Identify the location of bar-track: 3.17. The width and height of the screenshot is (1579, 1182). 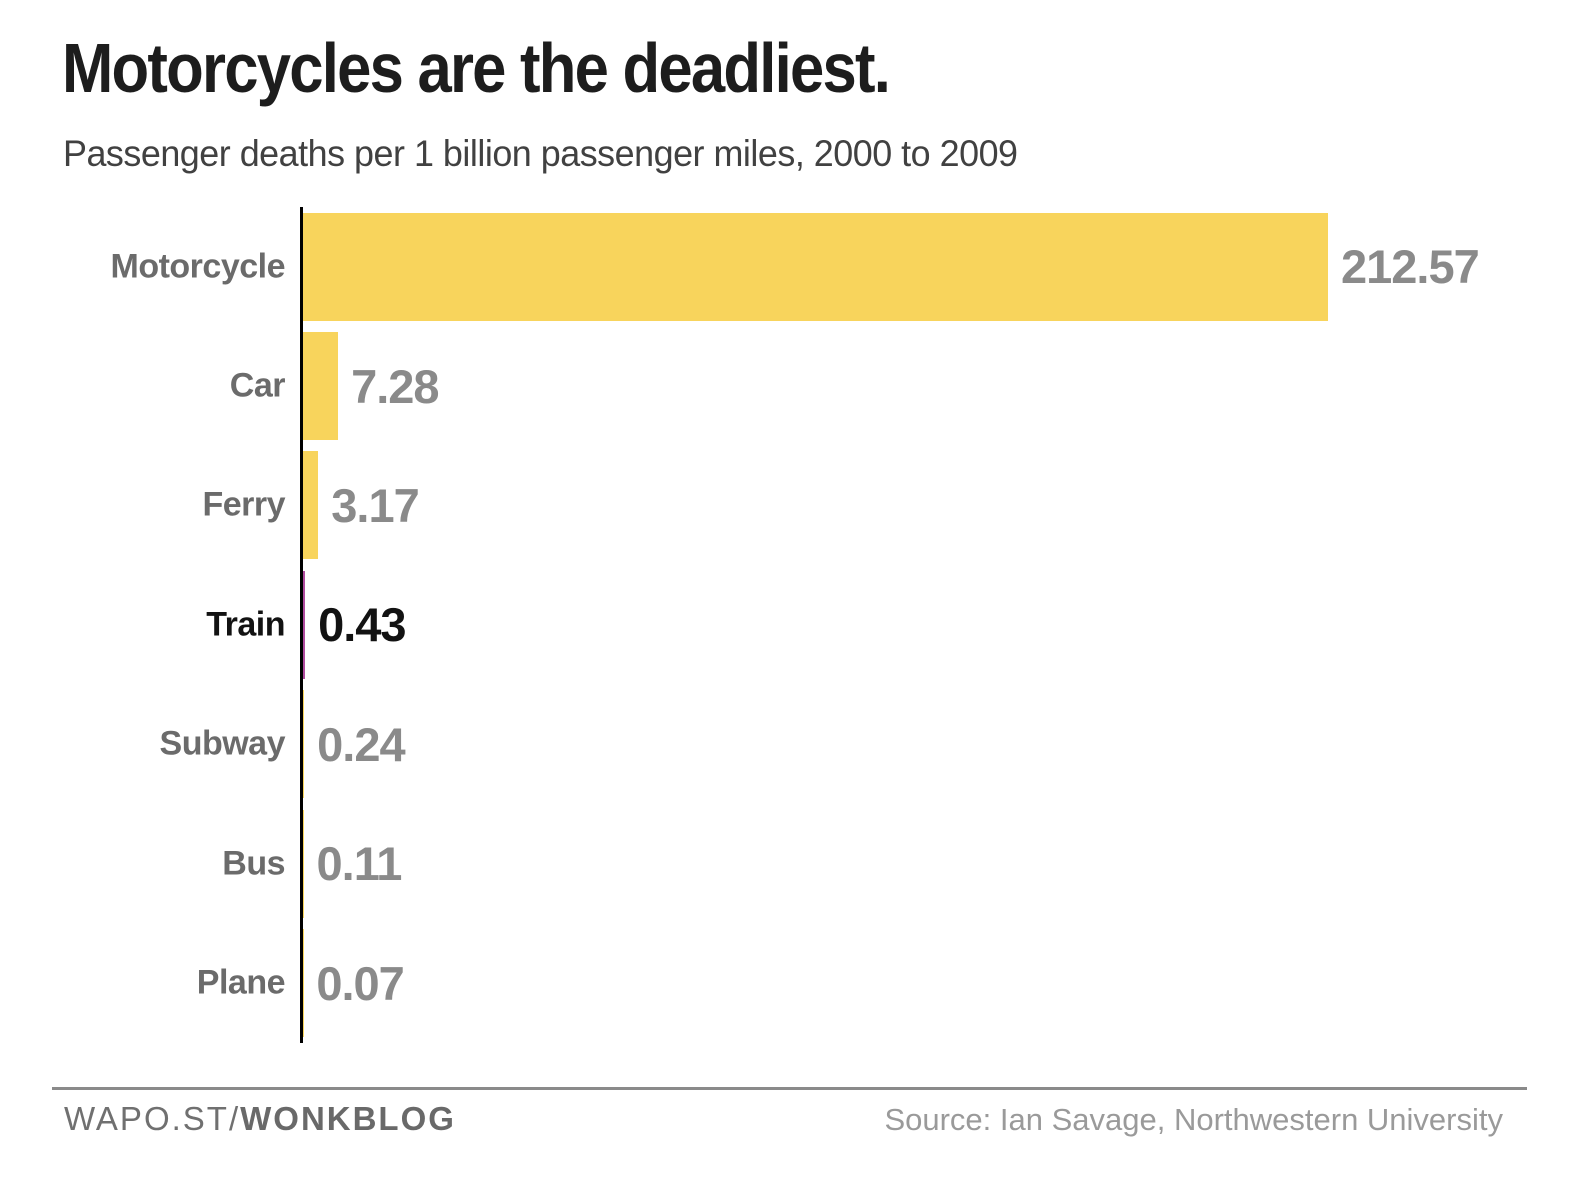
(941, 505).